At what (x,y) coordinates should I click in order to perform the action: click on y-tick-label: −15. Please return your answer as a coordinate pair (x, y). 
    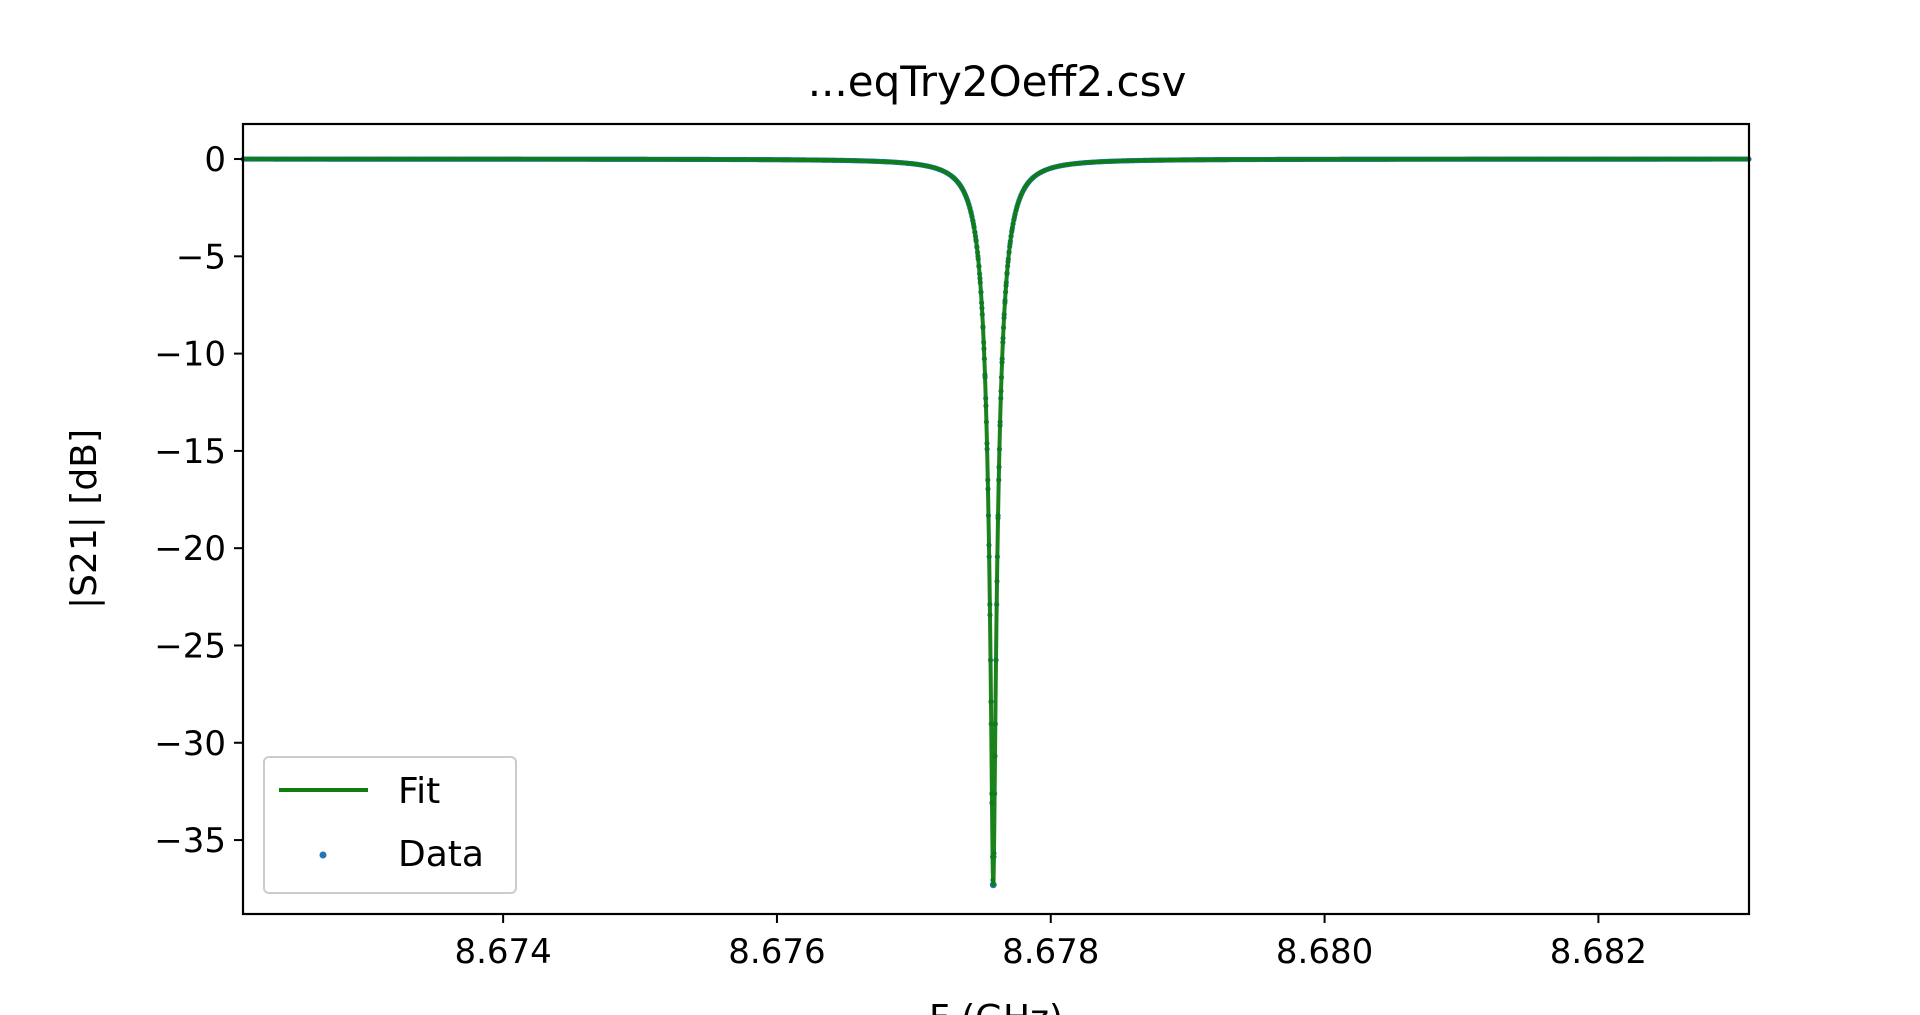
    Looking at the image, I should click on (190, 452).